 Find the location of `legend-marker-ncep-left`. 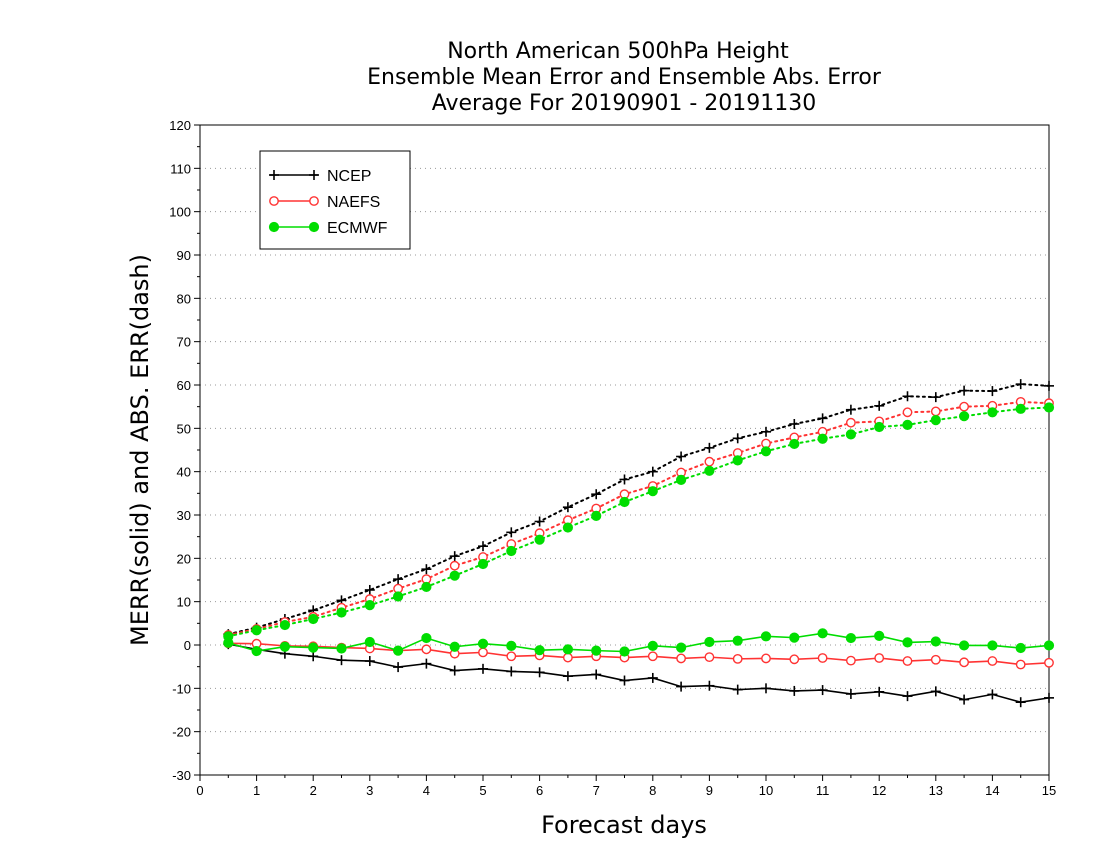

legend-marker-ncep-left is located at coordinates (274, 175).